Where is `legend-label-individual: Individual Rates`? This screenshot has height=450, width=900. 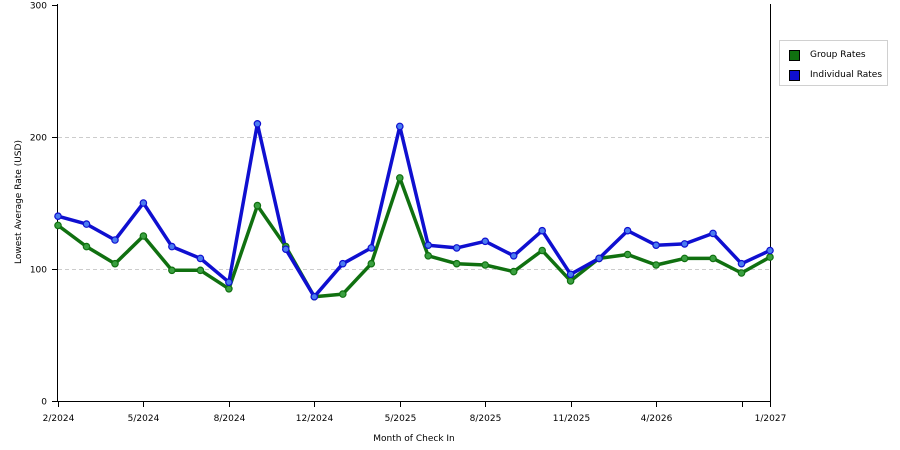 legend-label-individual: Individual Rates is located at coordinates (846, 75).